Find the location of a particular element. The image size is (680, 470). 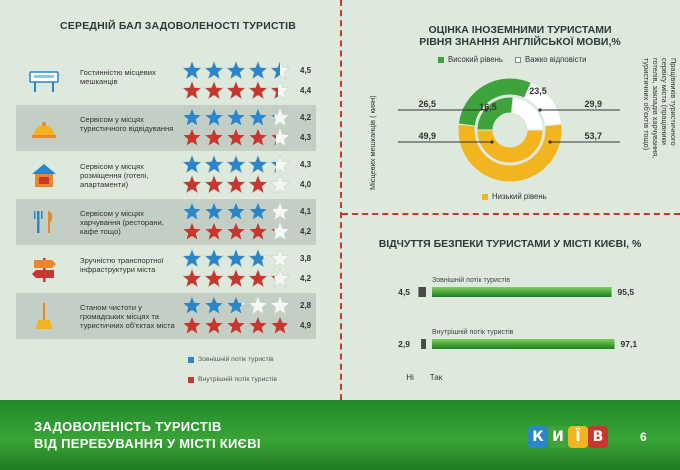

donut-hole is located at coordinates (510, 130).